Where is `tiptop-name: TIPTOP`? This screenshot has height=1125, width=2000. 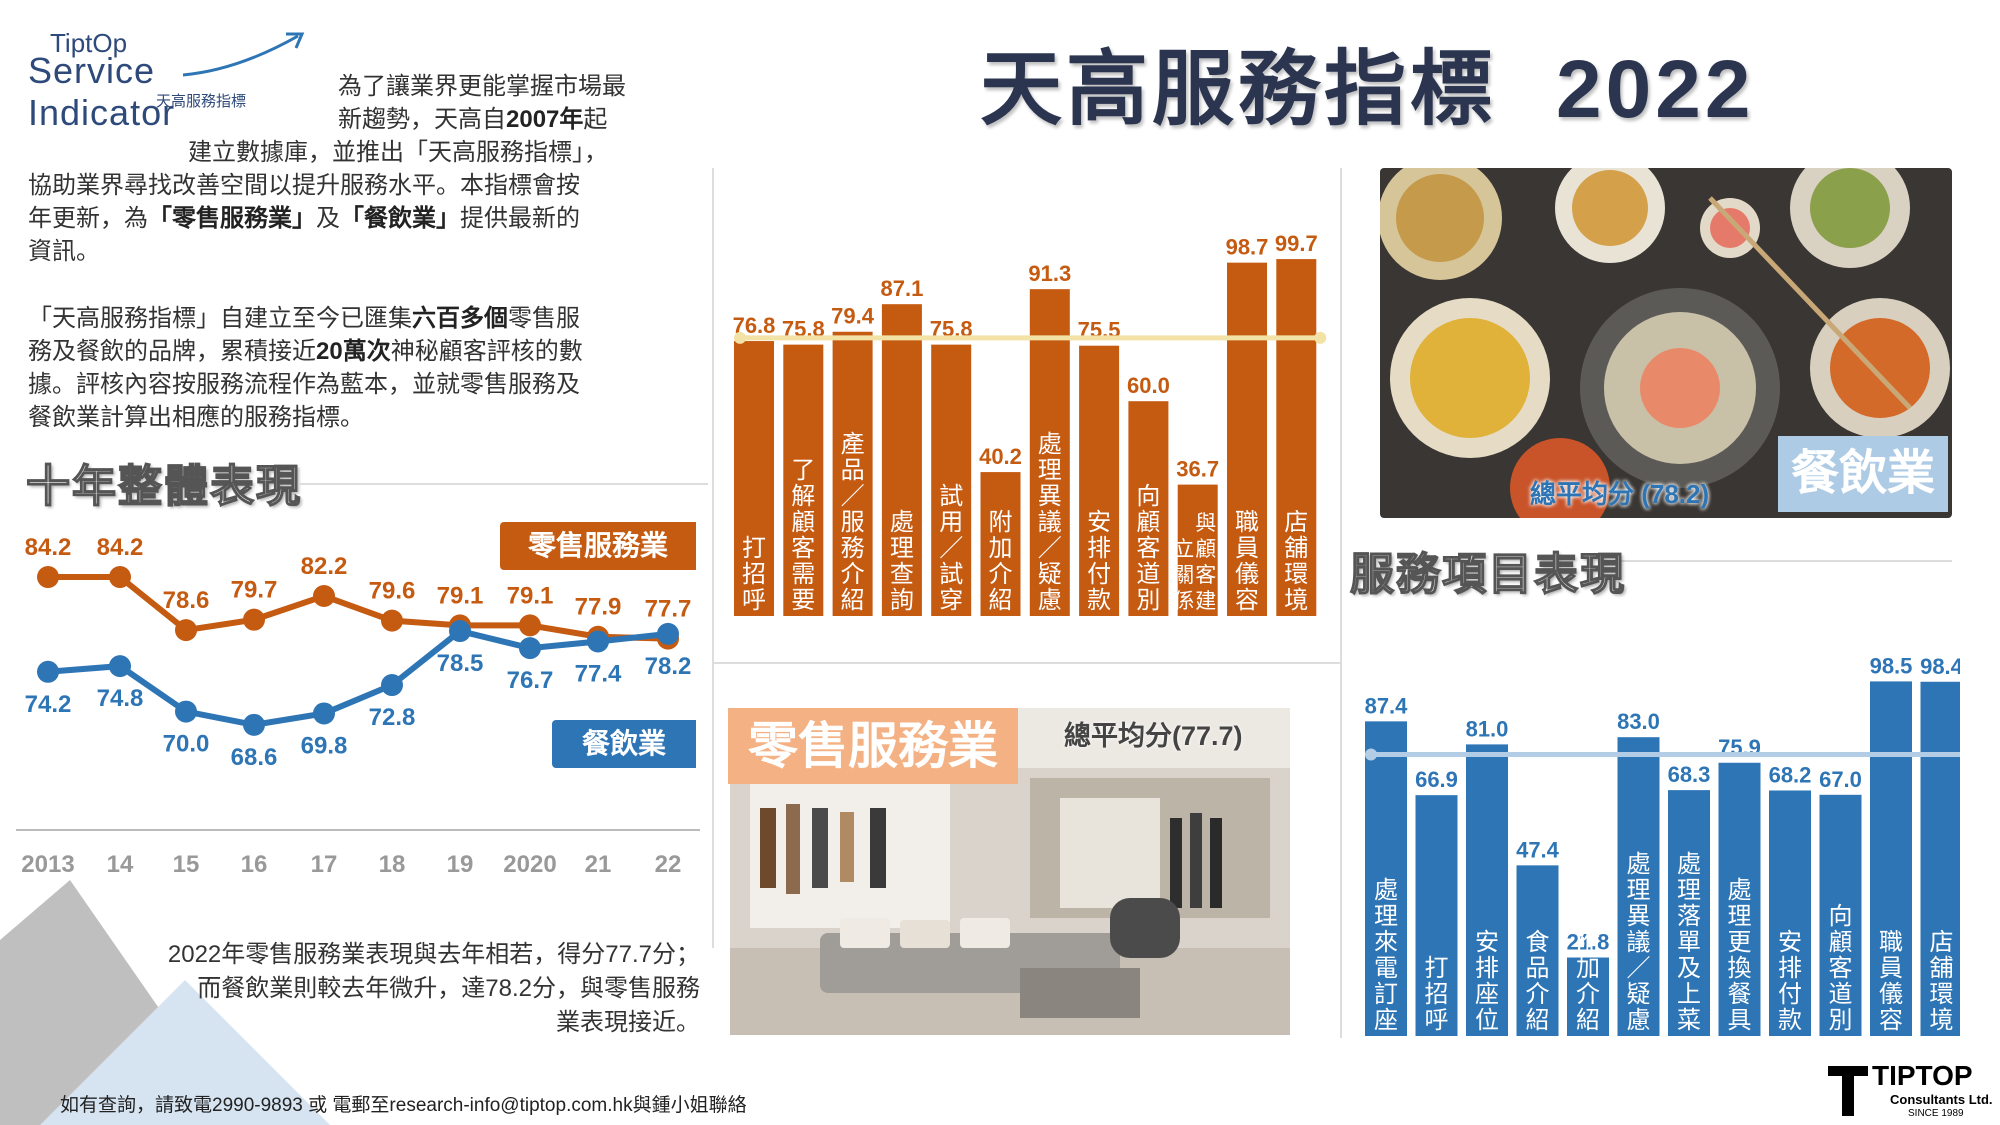 tiptop-name: TIPTOP is located at coordinates (1922, 1075).